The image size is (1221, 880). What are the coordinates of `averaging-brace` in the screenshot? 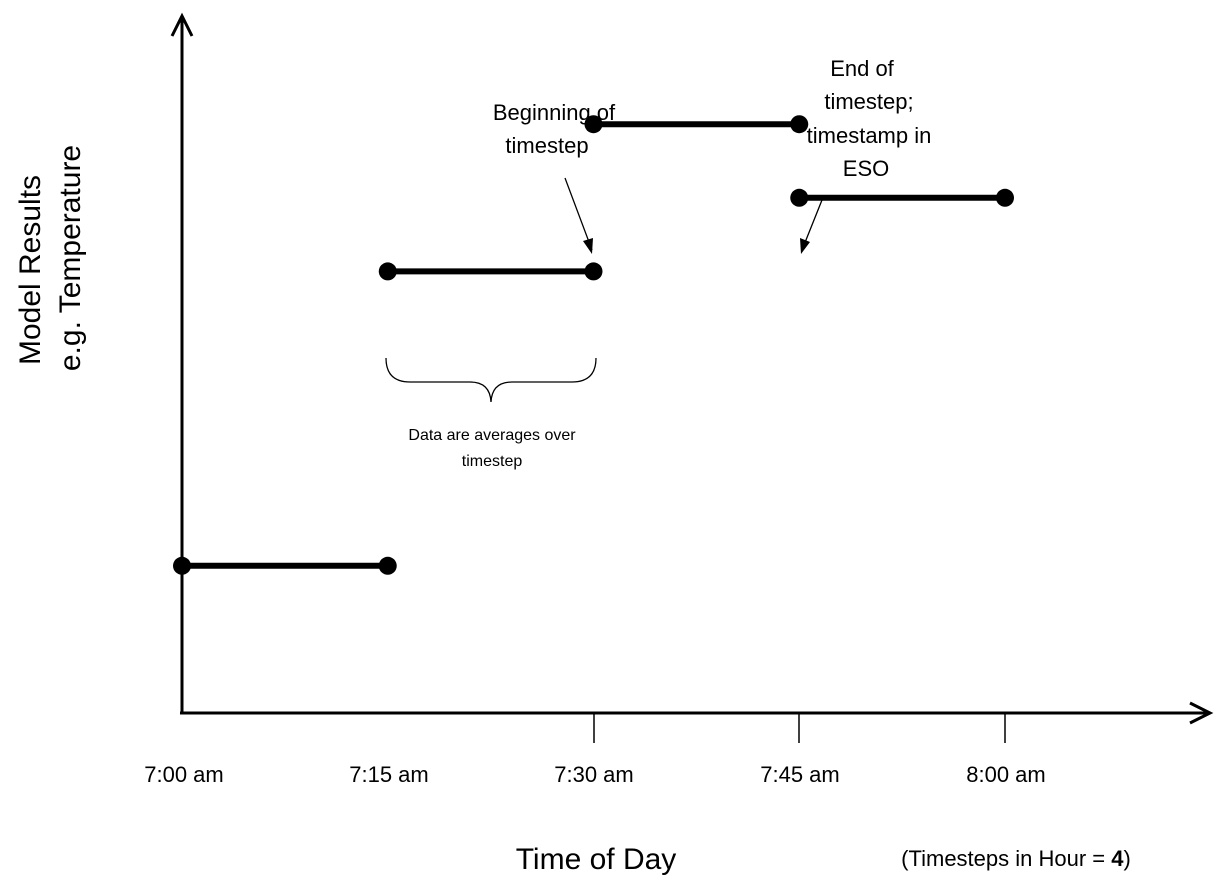 It's located at (491, 380).